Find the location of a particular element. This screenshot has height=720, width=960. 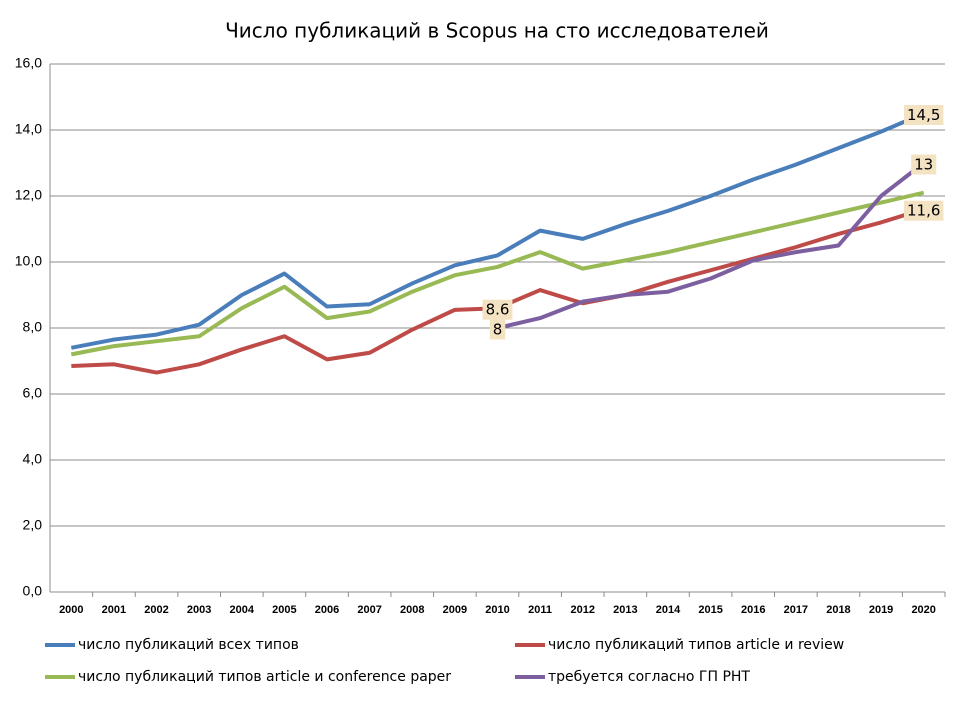

x-tick-label: 2001 is located at coordinates (114, 610).